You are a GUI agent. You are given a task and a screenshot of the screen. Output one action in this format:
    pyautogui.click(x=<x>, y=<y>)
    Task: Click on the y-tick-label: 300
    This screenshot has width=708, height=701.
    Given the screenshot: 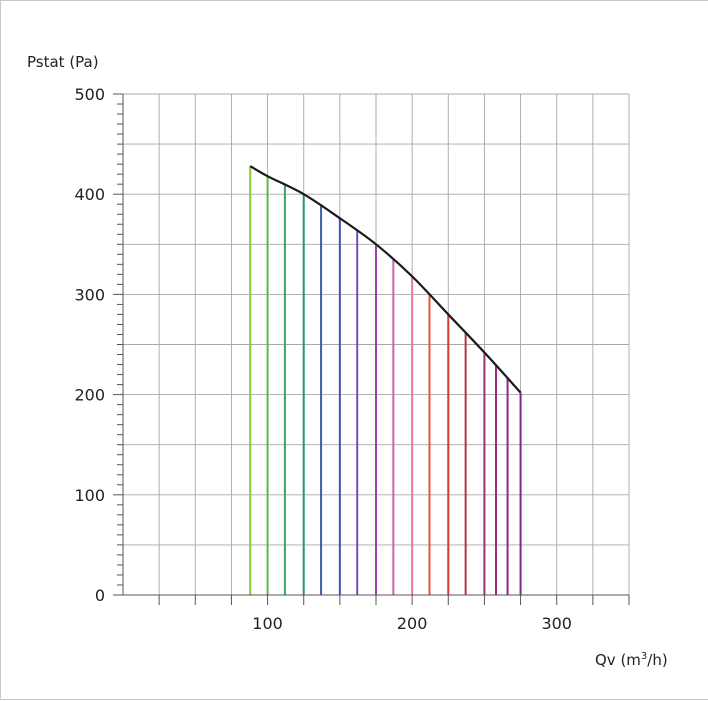 What is the action you would take?
    pyautogui.click(x=89, y=294)
    